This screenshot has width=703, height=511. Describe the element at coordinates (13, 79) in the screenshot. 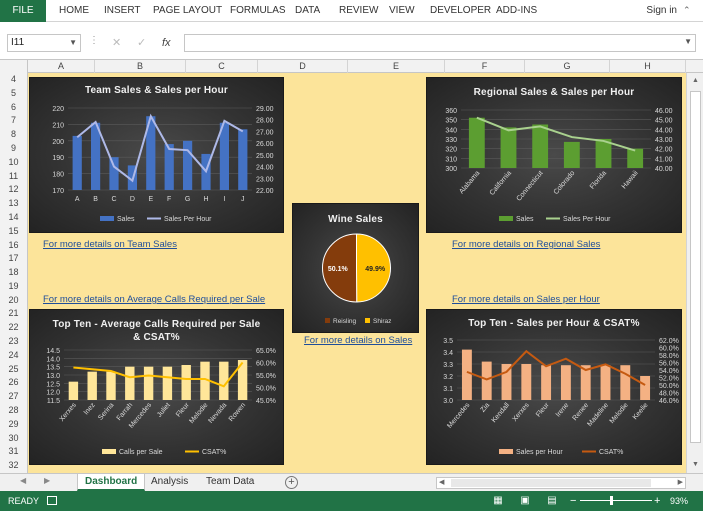

I see `row-header-4: 4` at that location.